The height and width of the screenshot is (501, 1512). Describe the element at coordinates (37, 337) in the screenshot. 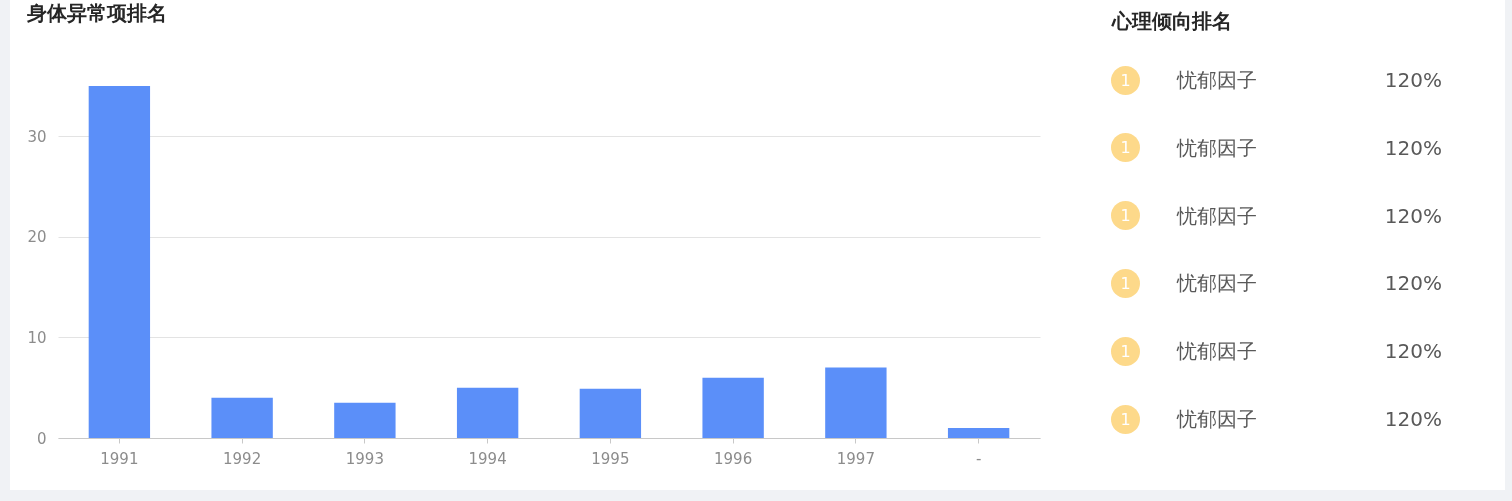

I see `y-tick-label: 10` at that location.